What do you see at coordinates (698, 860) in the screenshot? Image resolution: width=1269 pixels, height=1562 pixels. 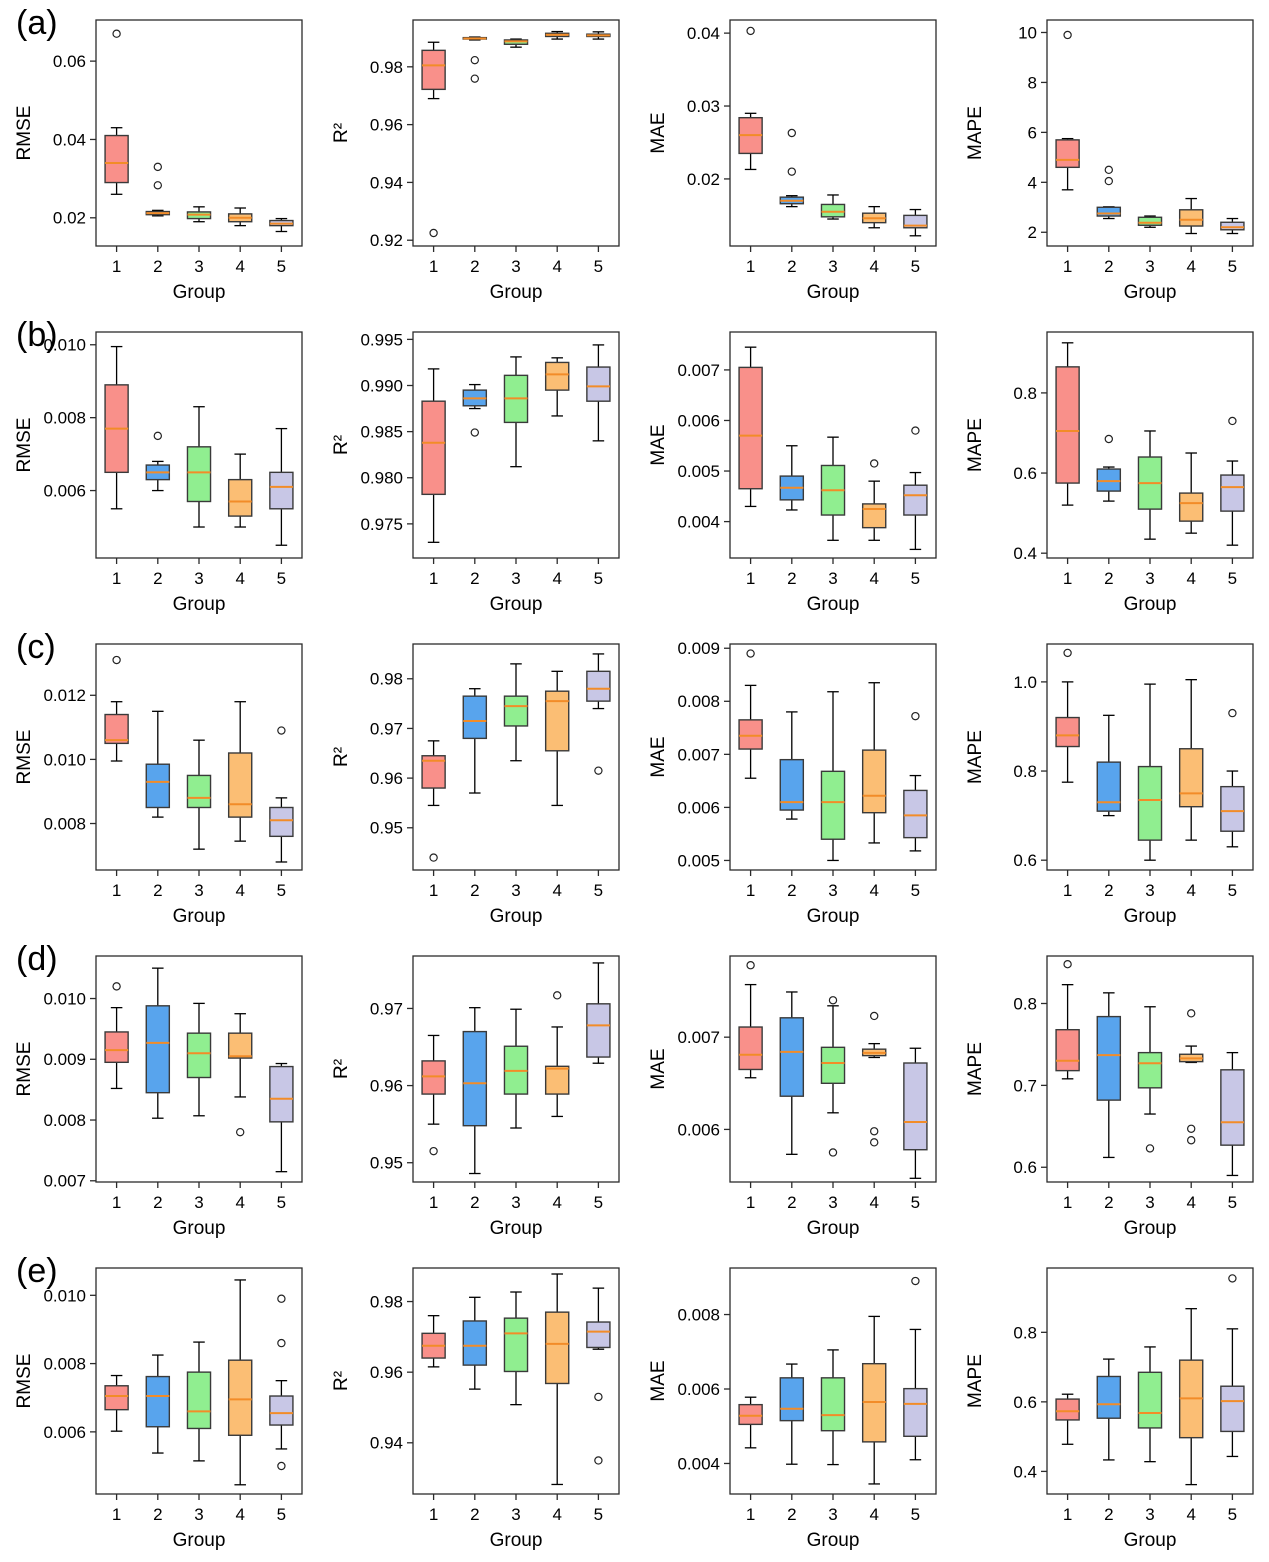 I see `y-tick-label: 0.005` at bounding box center [698, 860].